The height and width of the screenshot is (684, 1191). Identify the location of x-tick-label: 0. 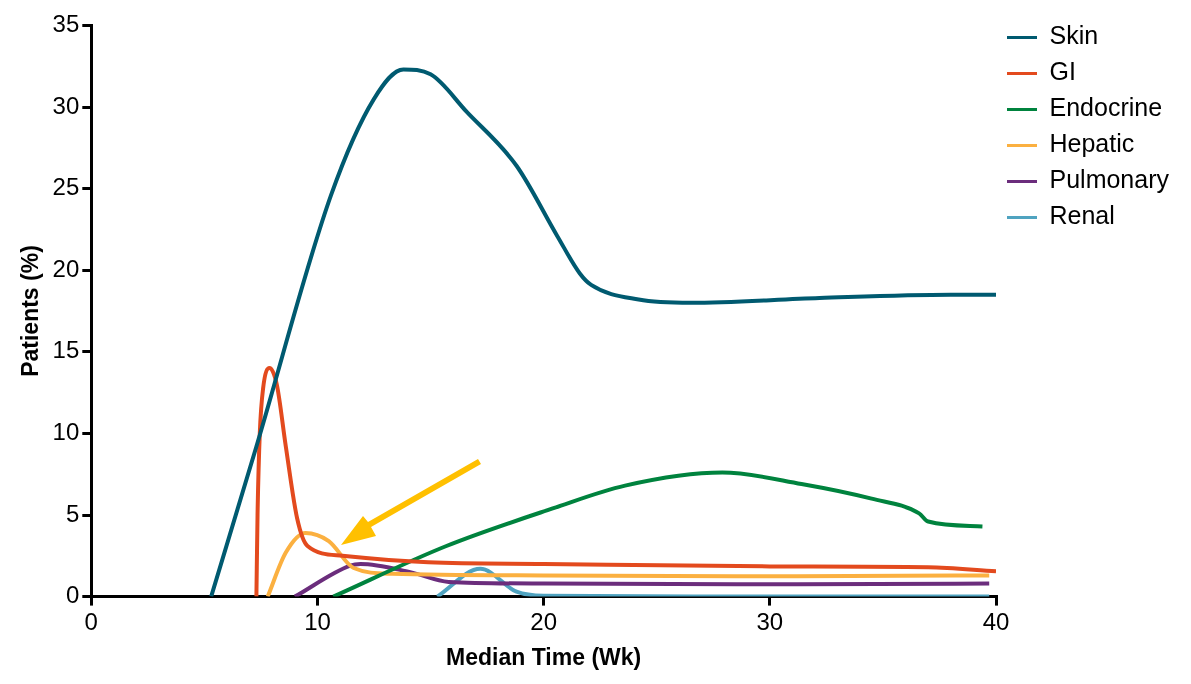
(91, 621).